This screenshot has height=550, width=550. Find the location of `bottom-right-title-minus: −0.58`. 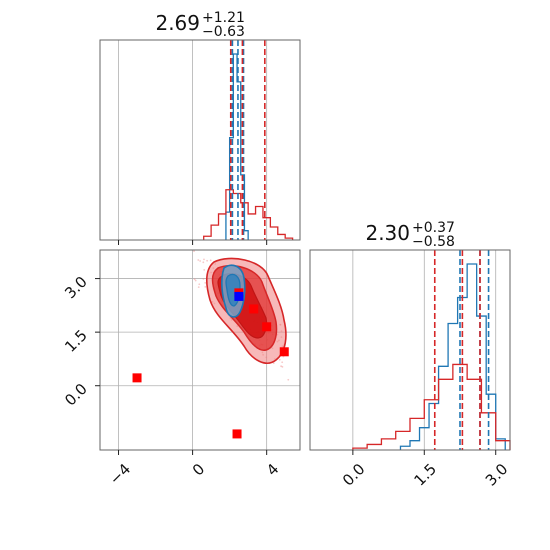

bottom-right-title-minus: −0.58 is located at coordinates (433, 242).